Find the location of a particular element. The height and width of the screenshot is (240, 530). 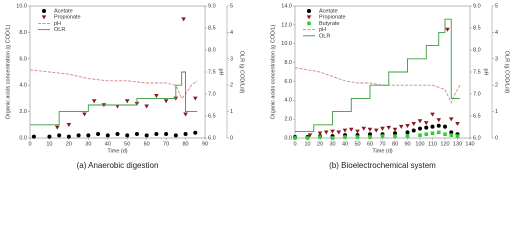

x-tick-label: 90 is located at coordinates (205, 144).